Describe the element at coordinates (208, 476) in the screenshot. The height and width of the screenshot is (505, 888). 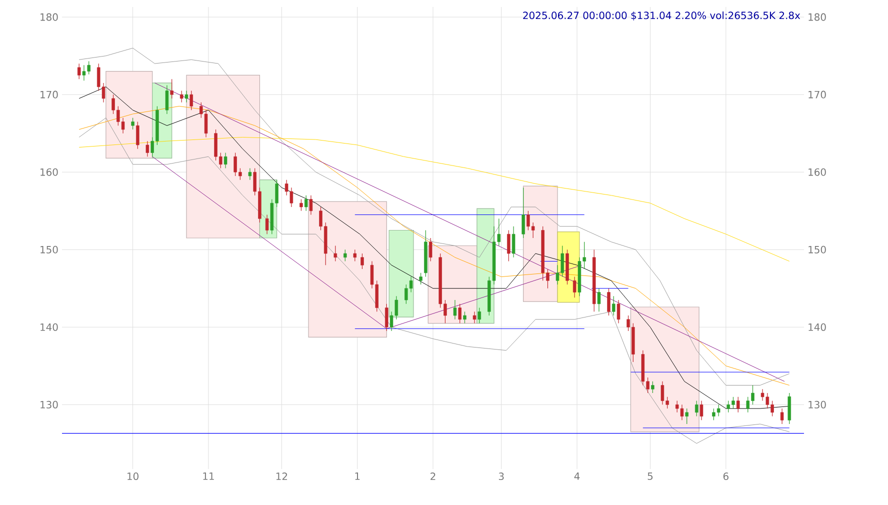
I see `x-tick-label: 11` at that location.